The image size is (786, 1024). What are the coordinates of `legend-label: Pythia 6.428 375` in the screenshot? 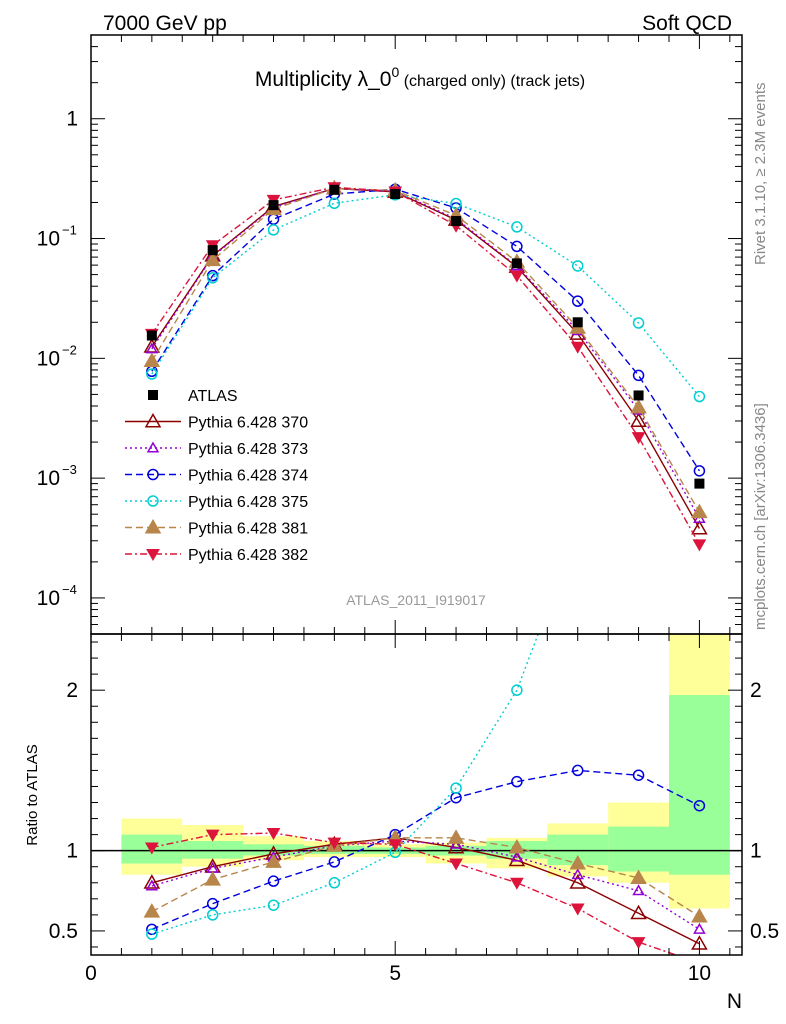 It's located at (248, 502).